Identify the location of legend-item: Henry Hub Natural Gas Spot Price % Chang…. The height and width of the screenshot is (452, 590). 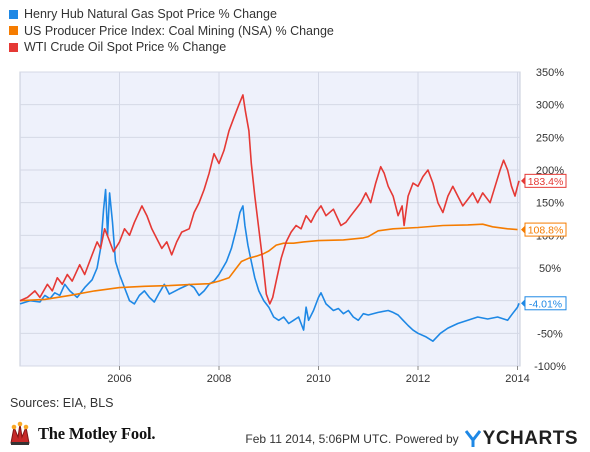
(169, 14).